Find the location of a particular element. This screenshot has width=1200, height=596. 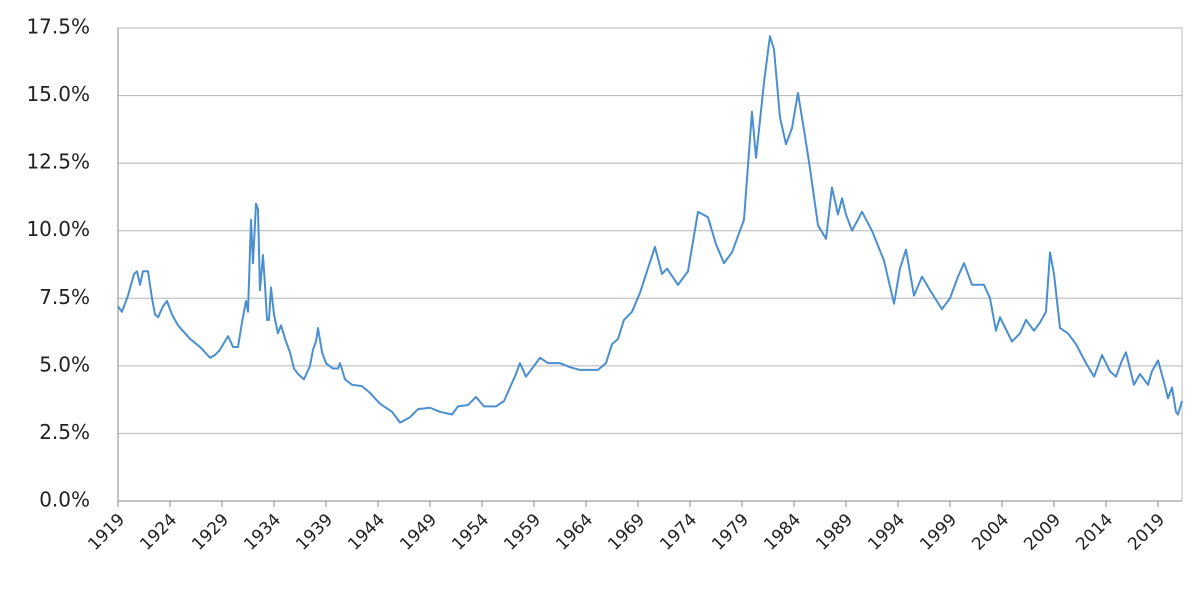

y-tick-label: 17.5% is located at coordinates (58, 27).